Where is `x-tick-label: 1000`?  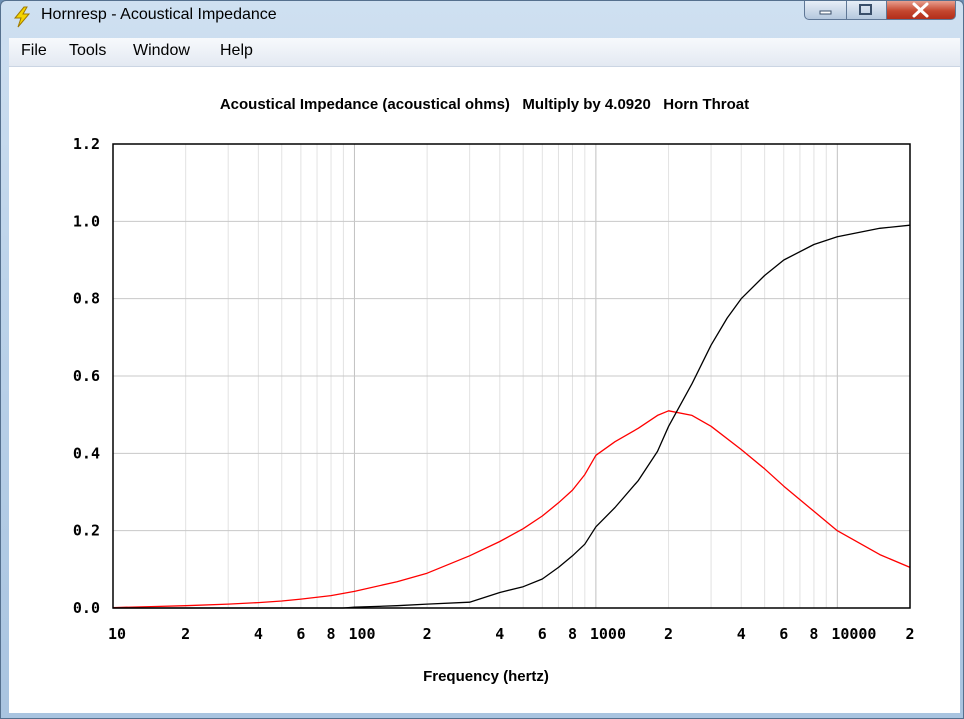
x-tick-label: 1000 is located at coordinates (608, 634).